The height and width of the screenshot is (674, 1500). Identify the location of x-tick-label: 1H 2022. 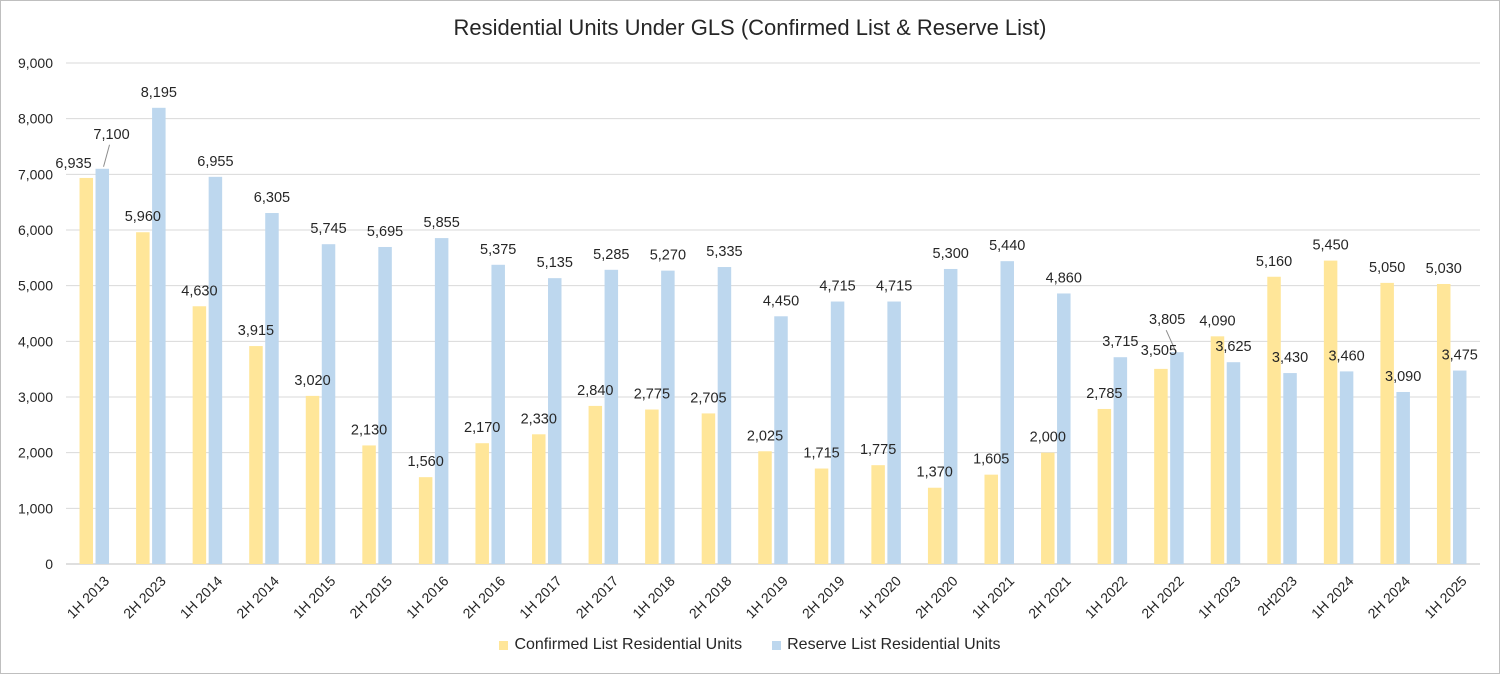
(1106, 597).